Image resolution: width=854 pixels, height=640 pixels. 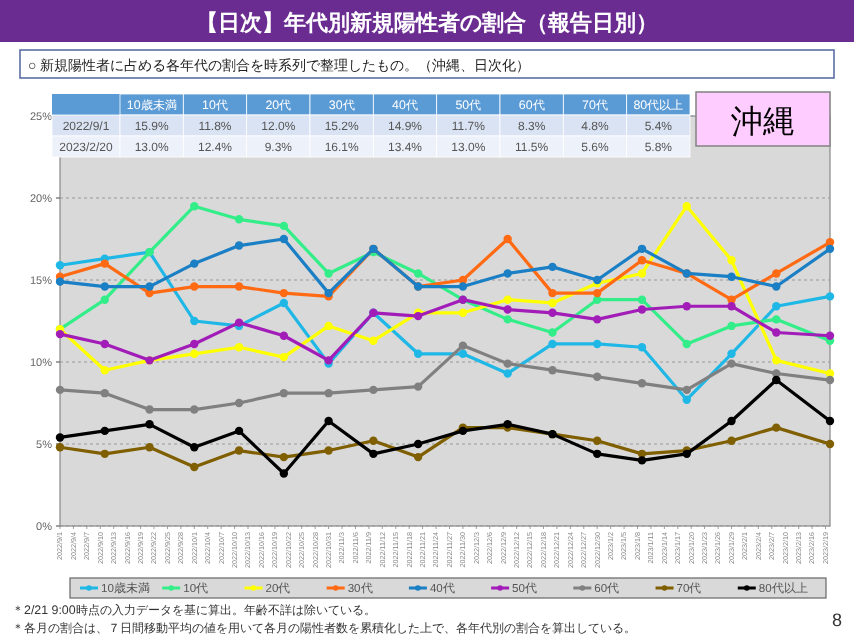 What do you see at coordinates (836, 620) in the screenshot?
I see `text: 8` at bounding box center [836, 620].